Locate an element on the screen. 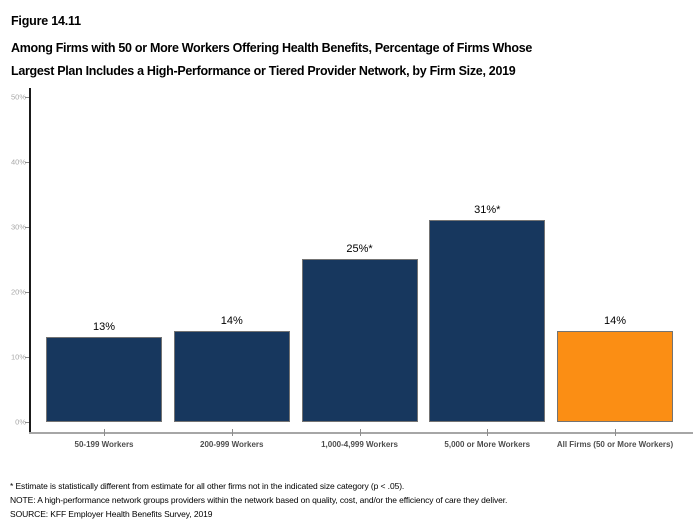 This screenshot has height=525, width=698. figure-number: Figure 14.11 is located at coordinates (46, 21).